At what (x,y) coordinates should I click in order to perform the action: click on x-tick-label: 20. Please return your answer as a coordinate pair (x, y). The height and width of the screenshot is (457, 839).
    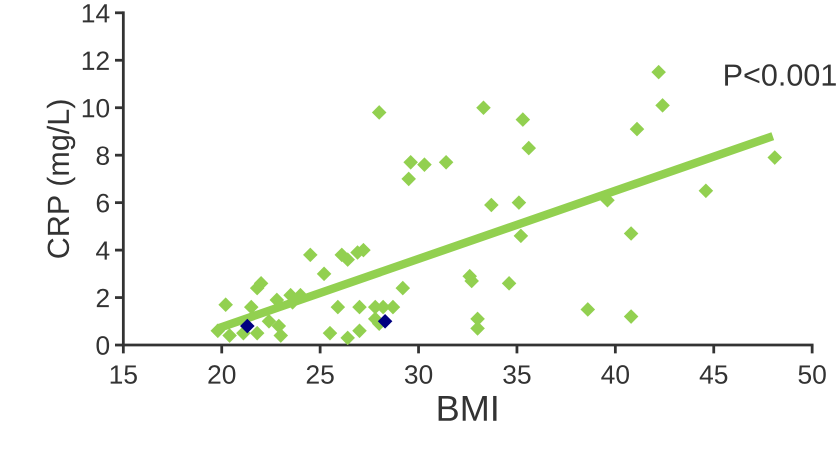
    Looking at the image, I should click on (222, 374).